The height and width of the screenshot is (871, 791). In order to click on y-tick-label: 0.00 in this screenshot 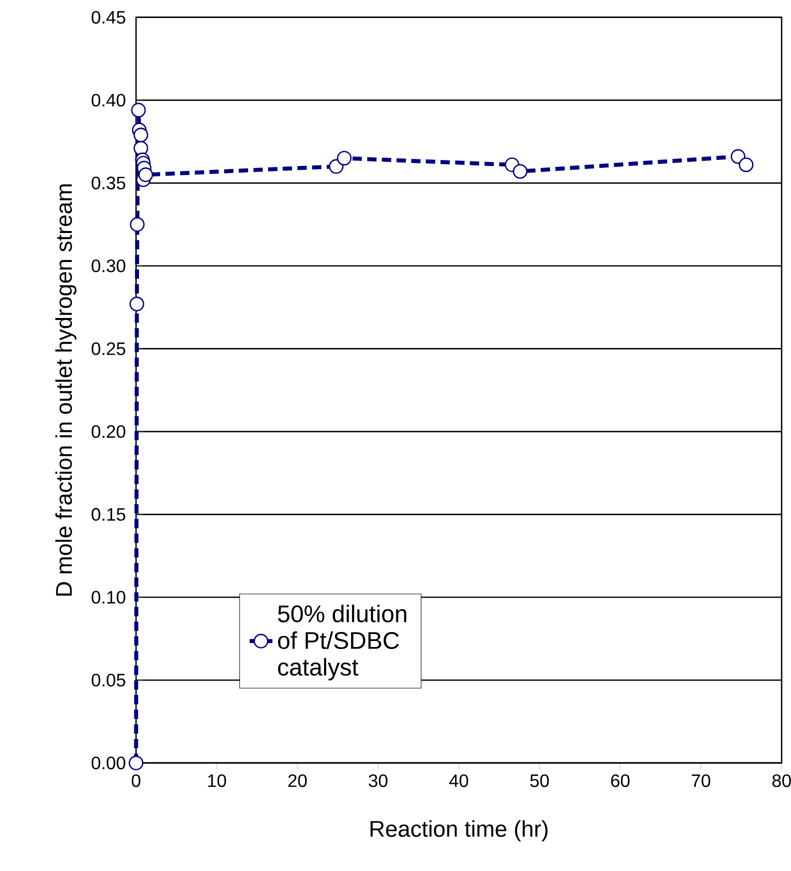, I will do `click(109, 763)`.